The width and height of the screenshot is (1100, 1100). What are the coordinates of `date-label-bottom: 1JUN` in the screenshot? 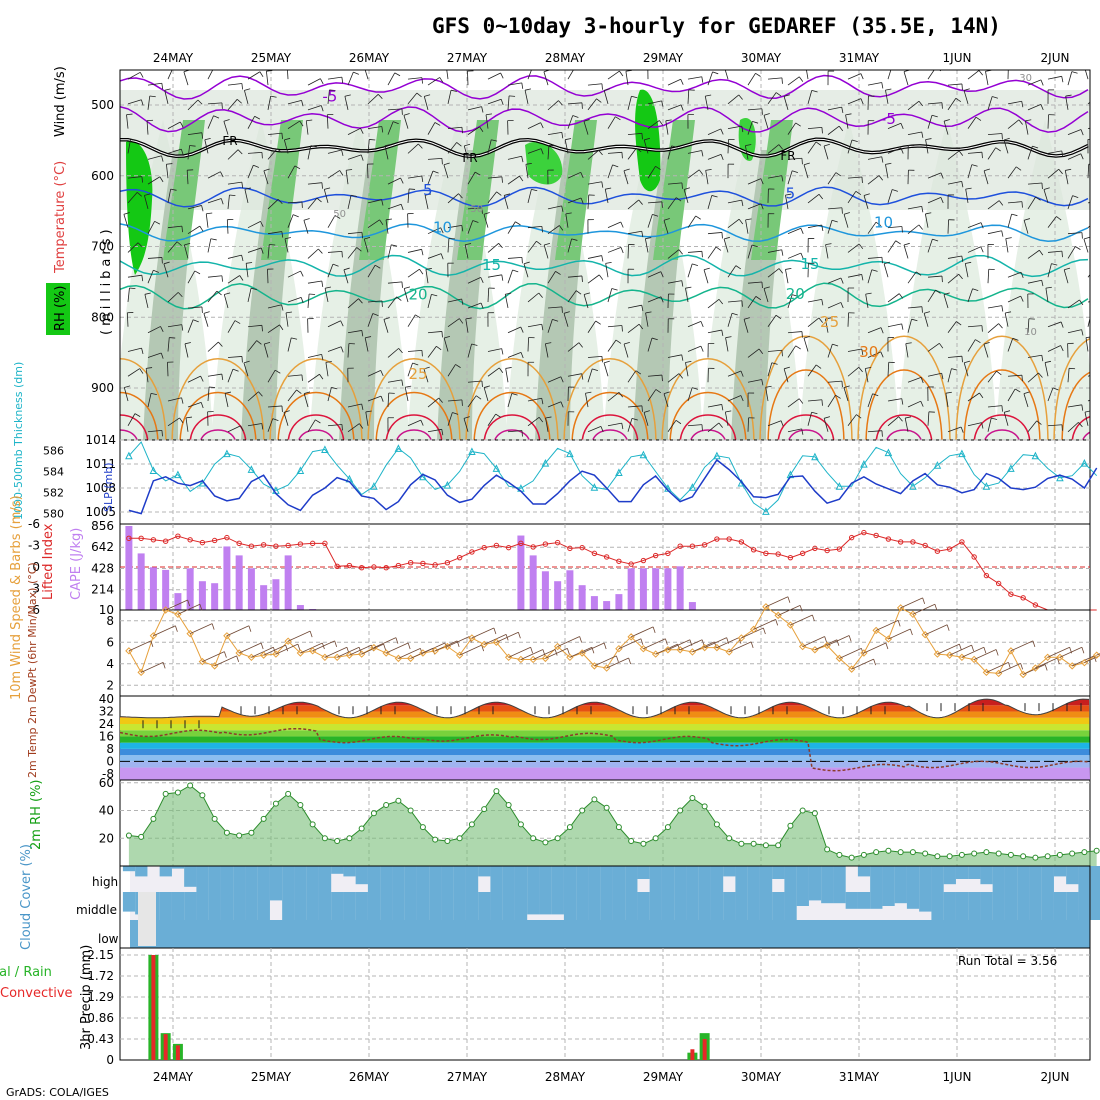 It's located at (957, 1077).